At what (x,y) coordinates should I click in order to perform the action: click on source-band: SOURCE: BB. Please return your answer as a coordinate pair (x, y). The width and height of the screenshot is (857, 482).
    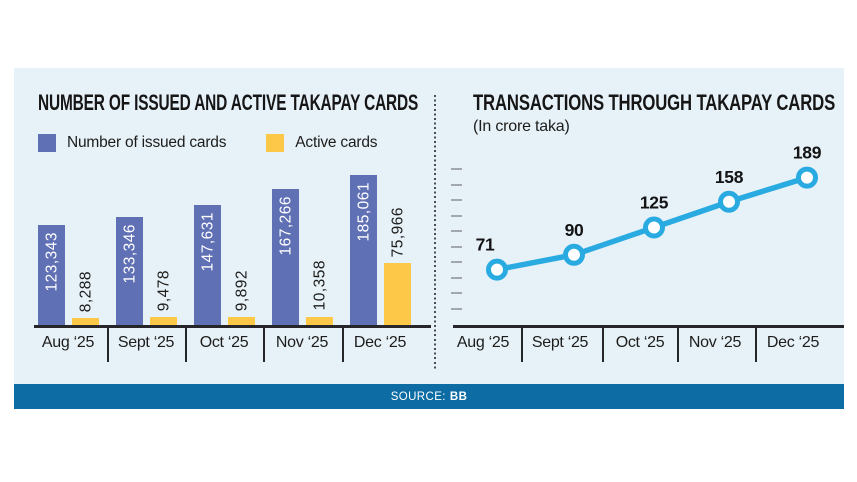
    Looking at the image, I should click on (429, 396).